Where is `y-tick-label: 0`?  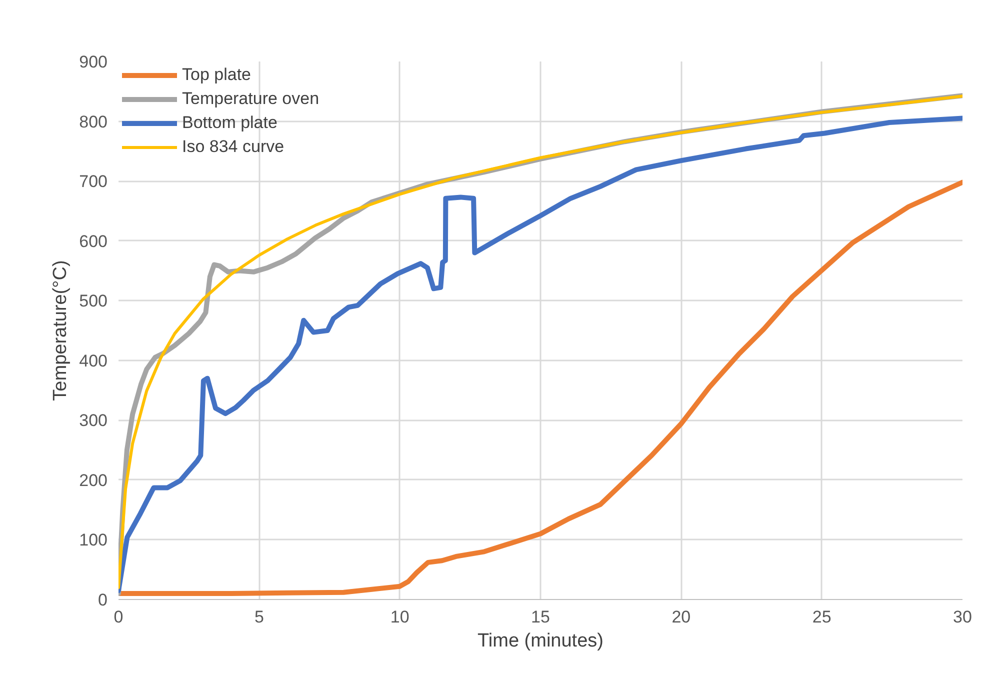
y-tick-label: 0 is located at coordinates (103, 600).